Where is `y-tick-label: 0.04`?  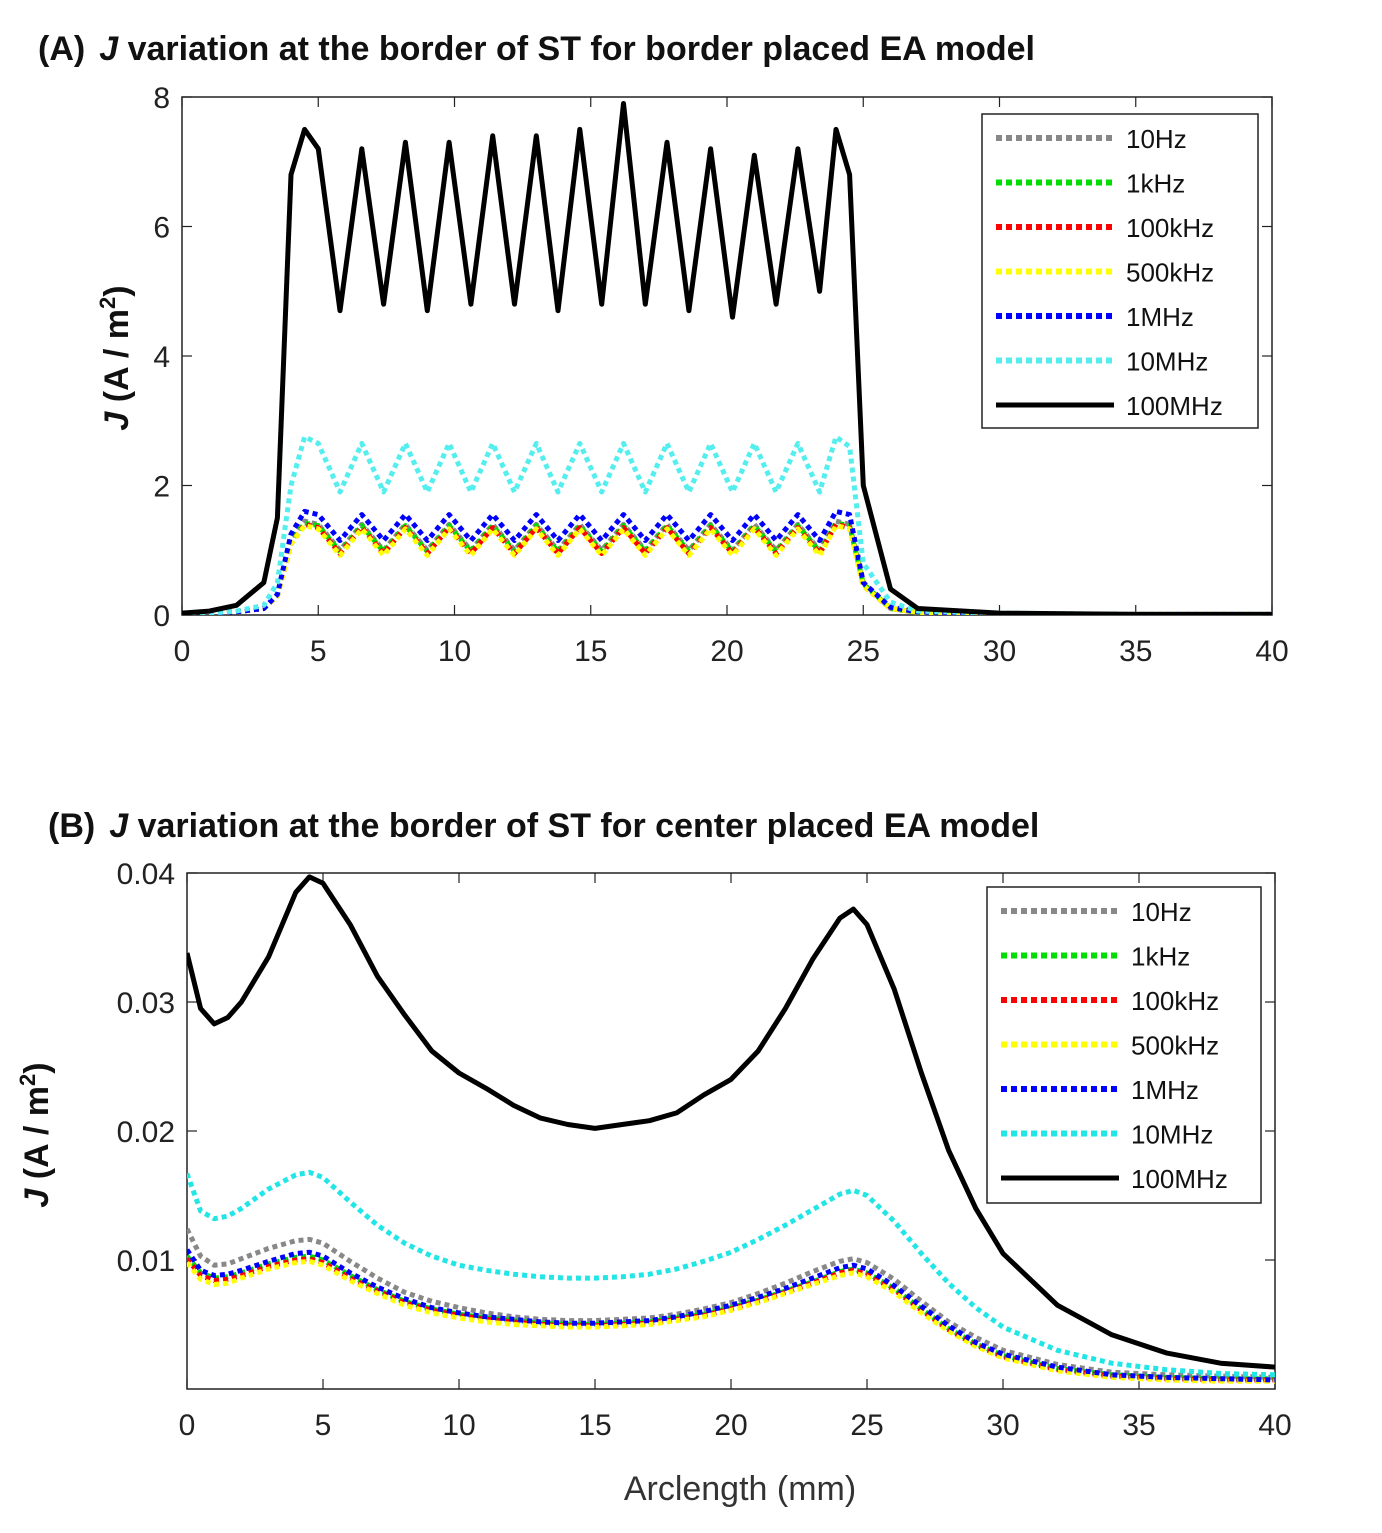
y-tick-label: 0.04 is located at coordinates (146, 874).